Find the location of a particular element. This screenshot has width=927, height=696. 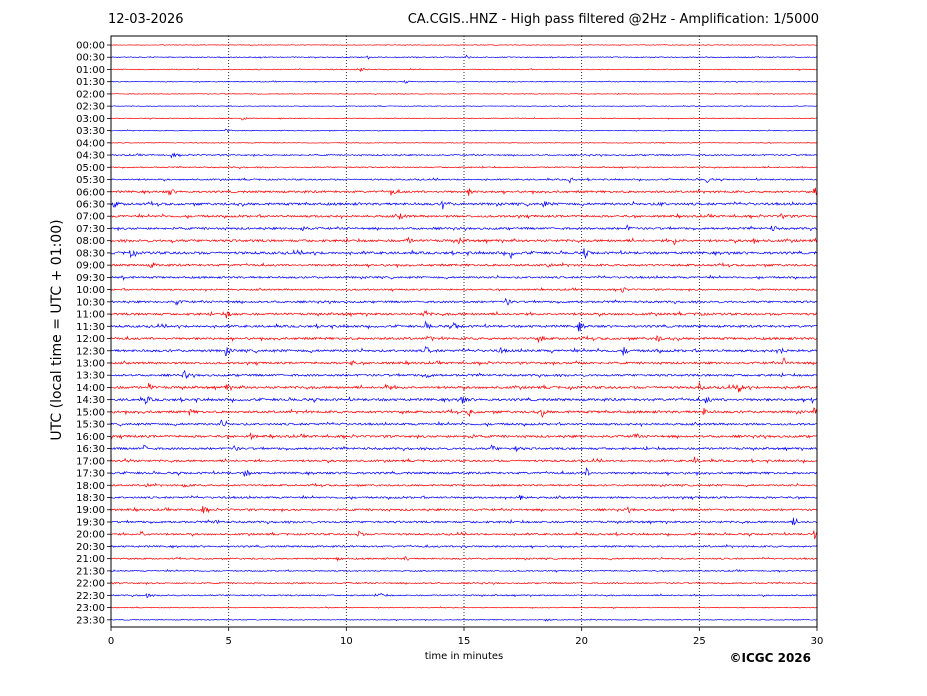

trace-04:30 is located at coordinates (464, 155).